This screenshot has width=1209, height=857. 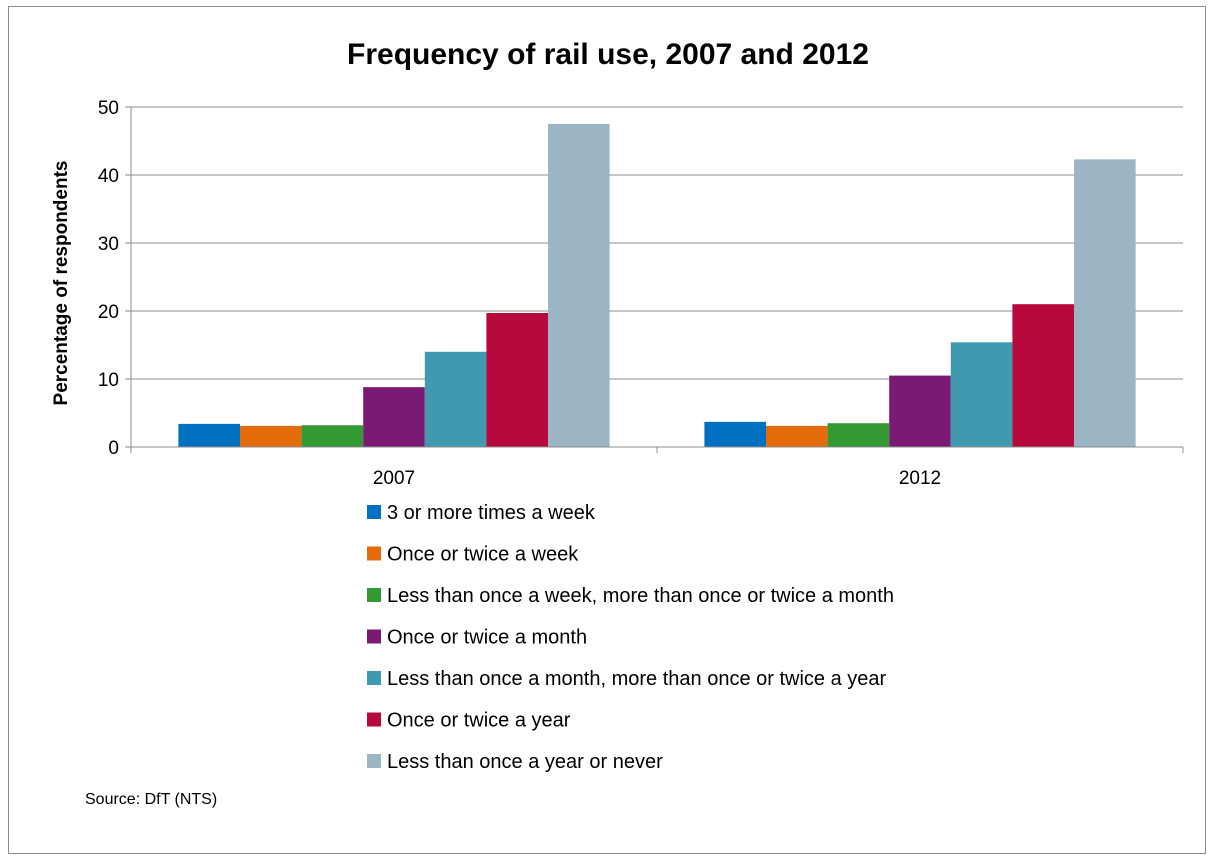 I want to click on legend-entry: Once or twice a week, so click(x=483, y=555).